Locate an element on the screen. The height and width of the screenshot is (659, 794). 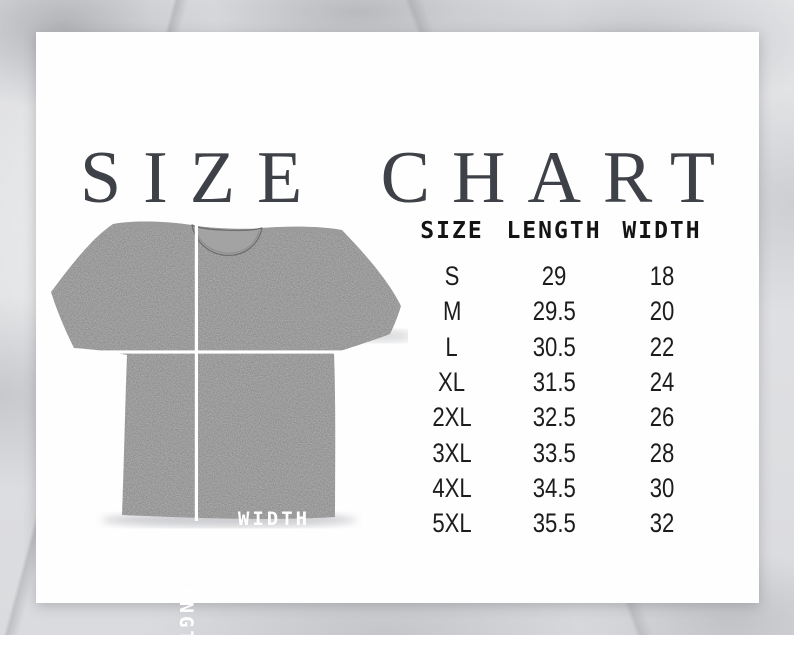
width-cell: 20 is located at coordinates (662, 311).